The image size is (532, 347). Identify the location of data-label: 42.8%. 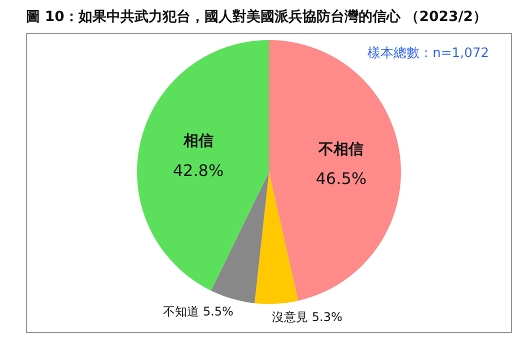
(198, 170).